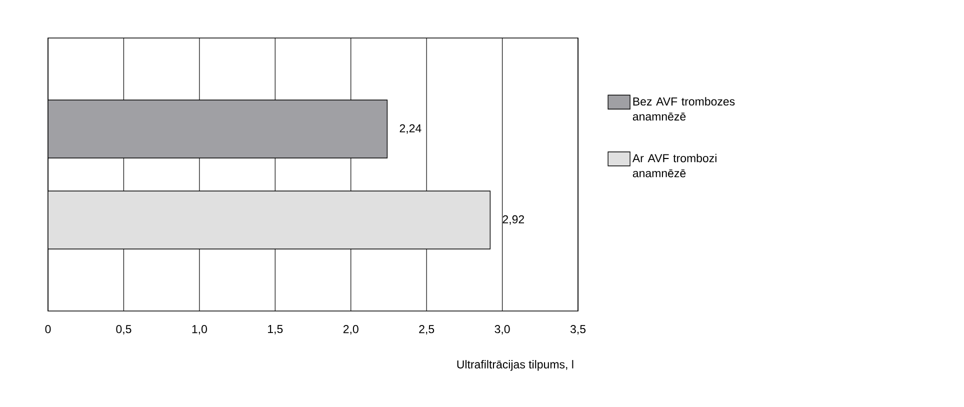  I want to click on x-tick-label: 2,0, so click(350, 330).